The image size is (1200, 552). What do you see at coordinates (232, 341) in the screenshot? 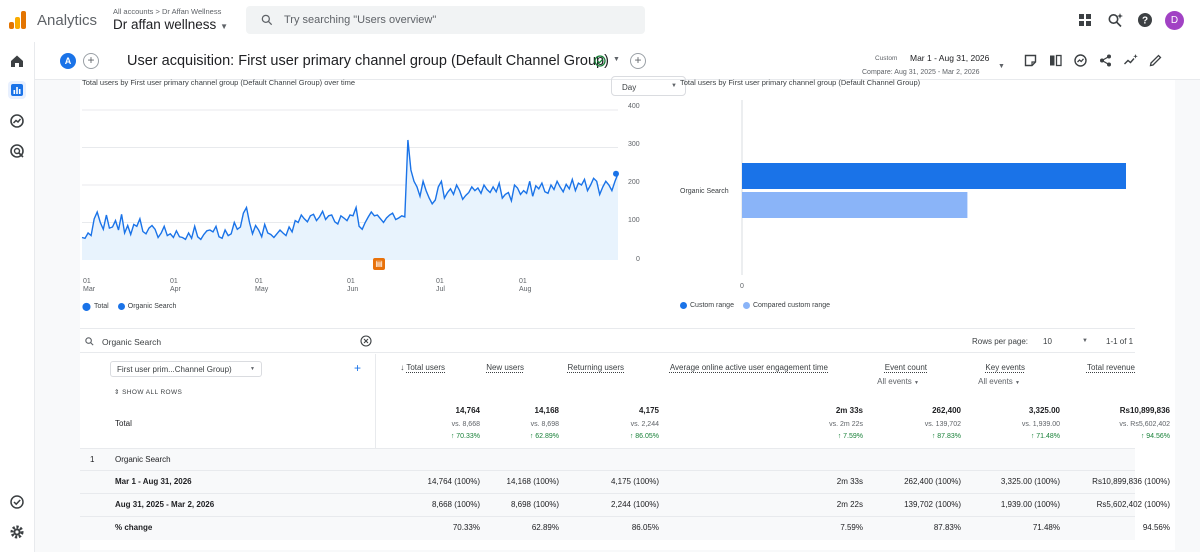
I see `table-search: Organic Search` at bounding box center [232, 341].